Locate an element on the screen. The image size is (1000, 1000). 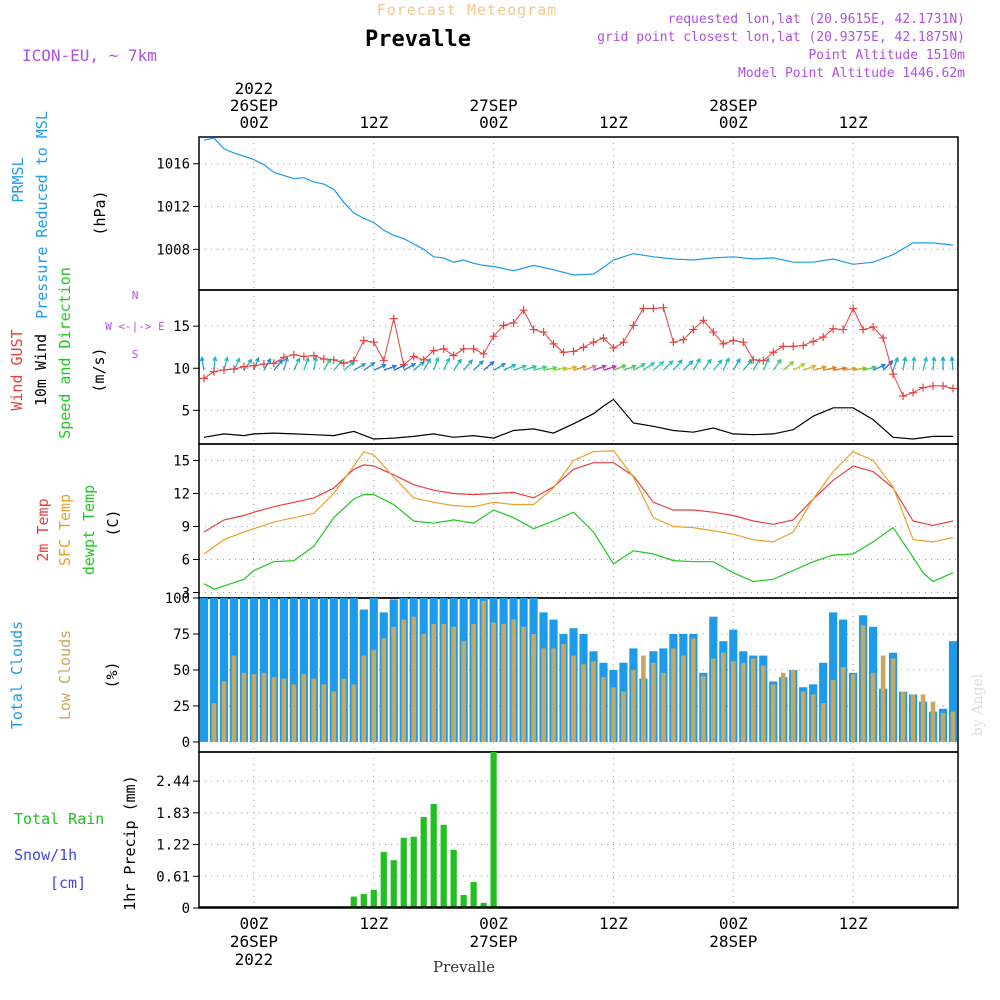
clouds-ylabel: (%) is located at coordinates (112, 674).